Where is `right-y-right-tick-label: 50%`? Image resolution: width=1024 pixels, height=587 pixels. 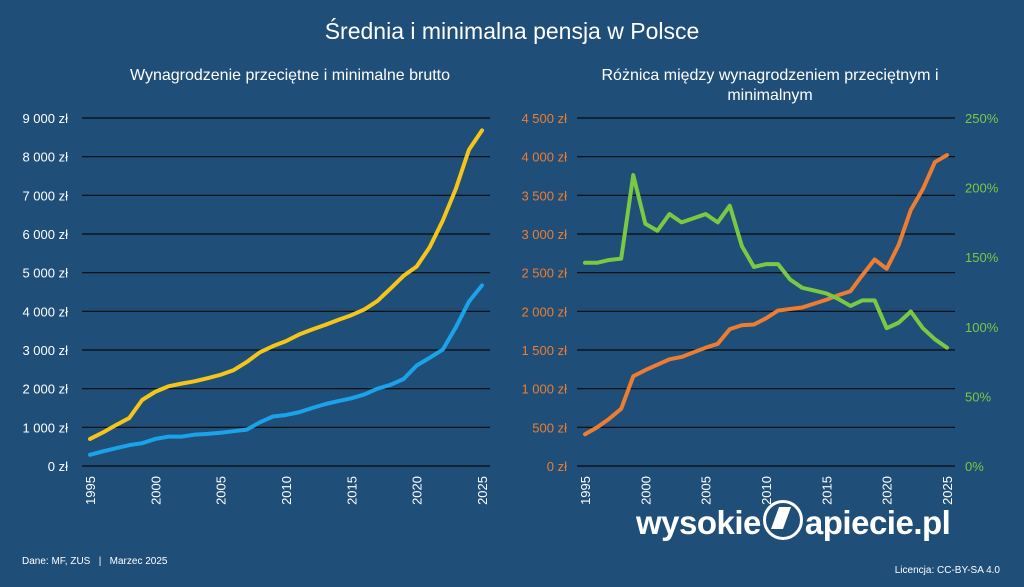
right-y-right-tick-label: 50% is located at coordinates (978, 396).